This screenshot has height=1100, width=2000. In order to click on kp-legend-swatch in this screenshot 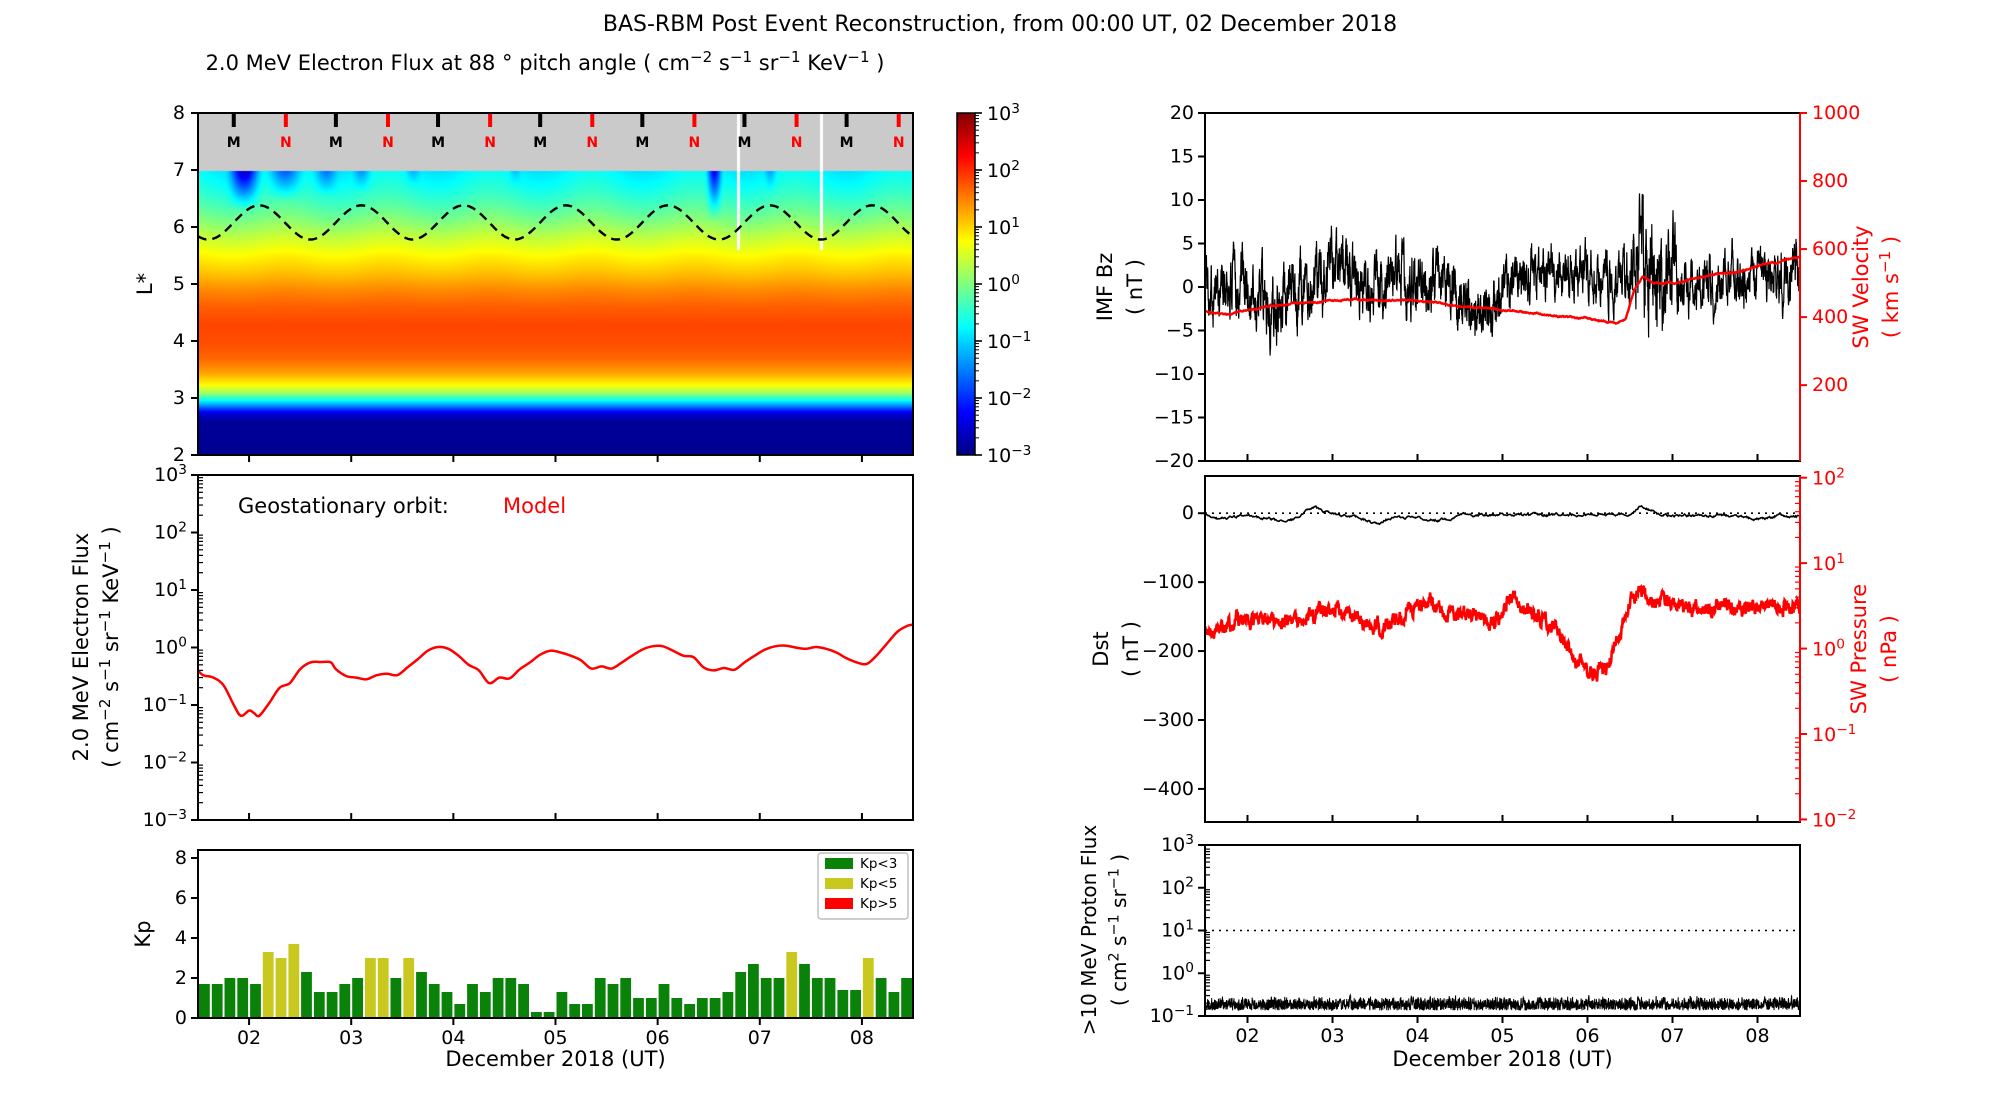, I will do `click(839, 883)`.